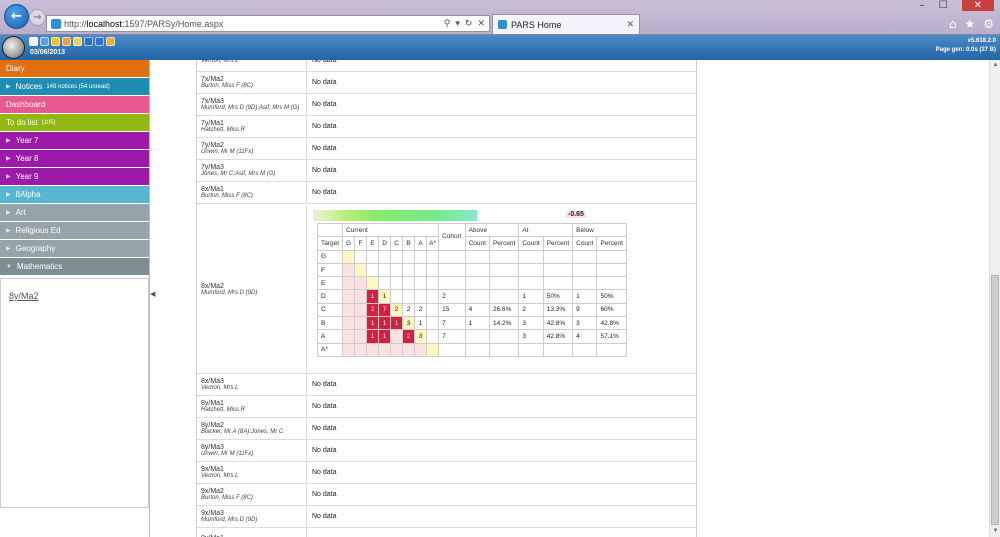  What do you see at coordinates (212, 491) in the screenshot?
I see `class-name: 9x/Ma2` at bounding box center [212, 491].